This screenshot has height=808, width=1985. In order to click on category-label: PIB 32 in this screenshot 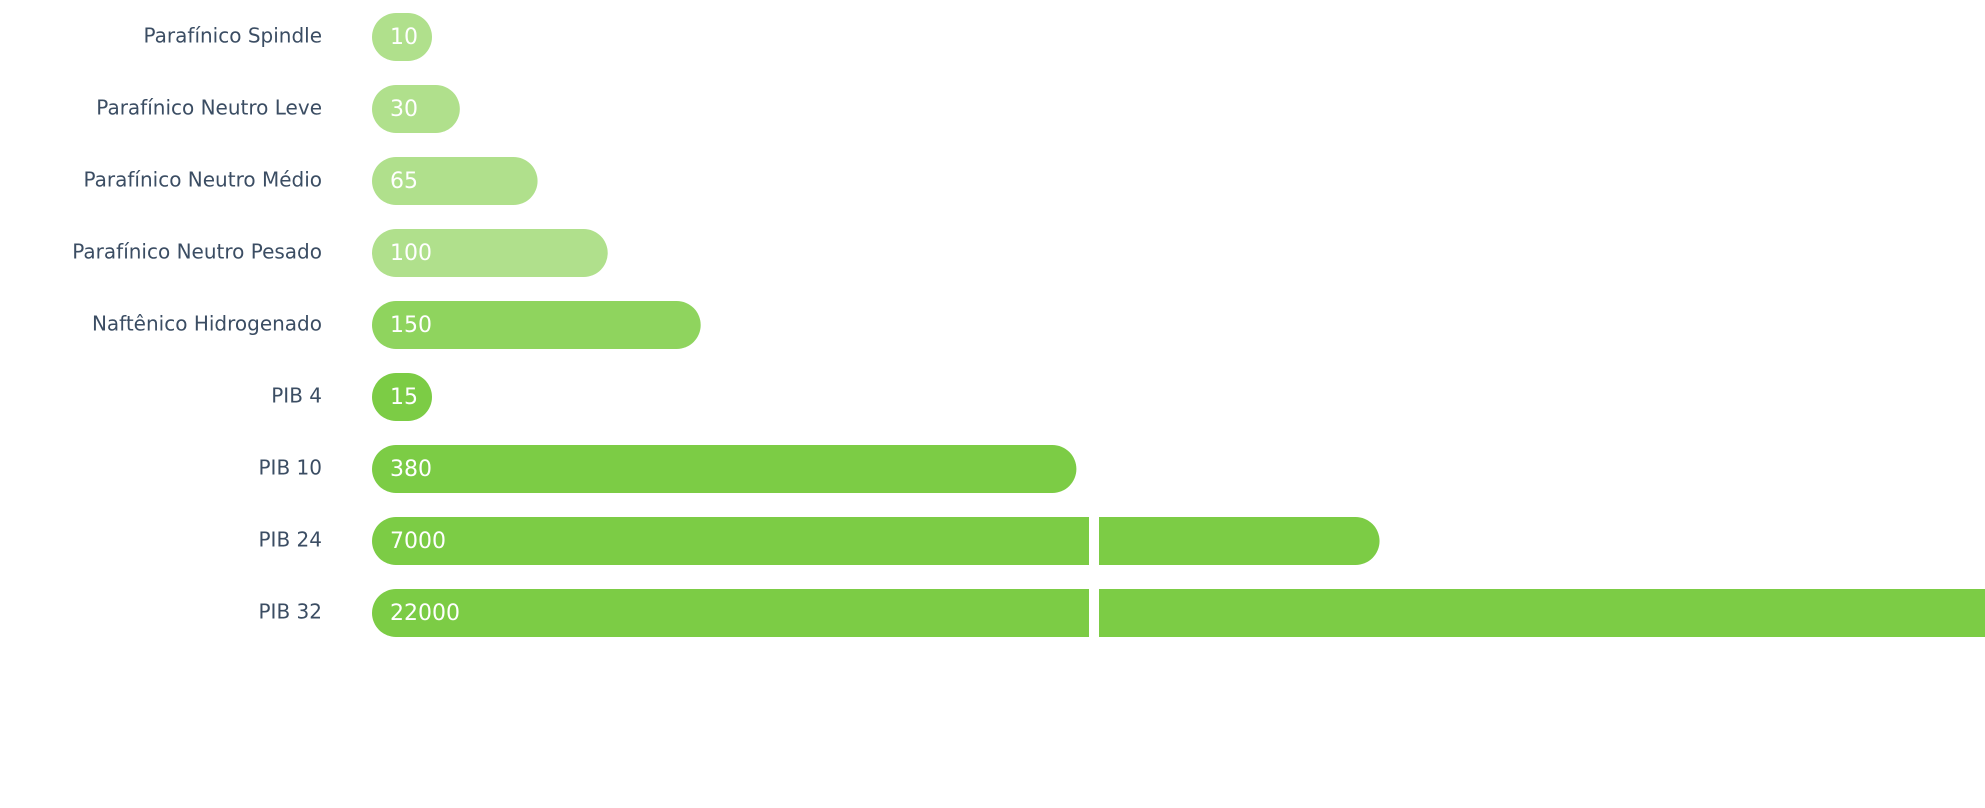, I will do `click(291, 612)`.